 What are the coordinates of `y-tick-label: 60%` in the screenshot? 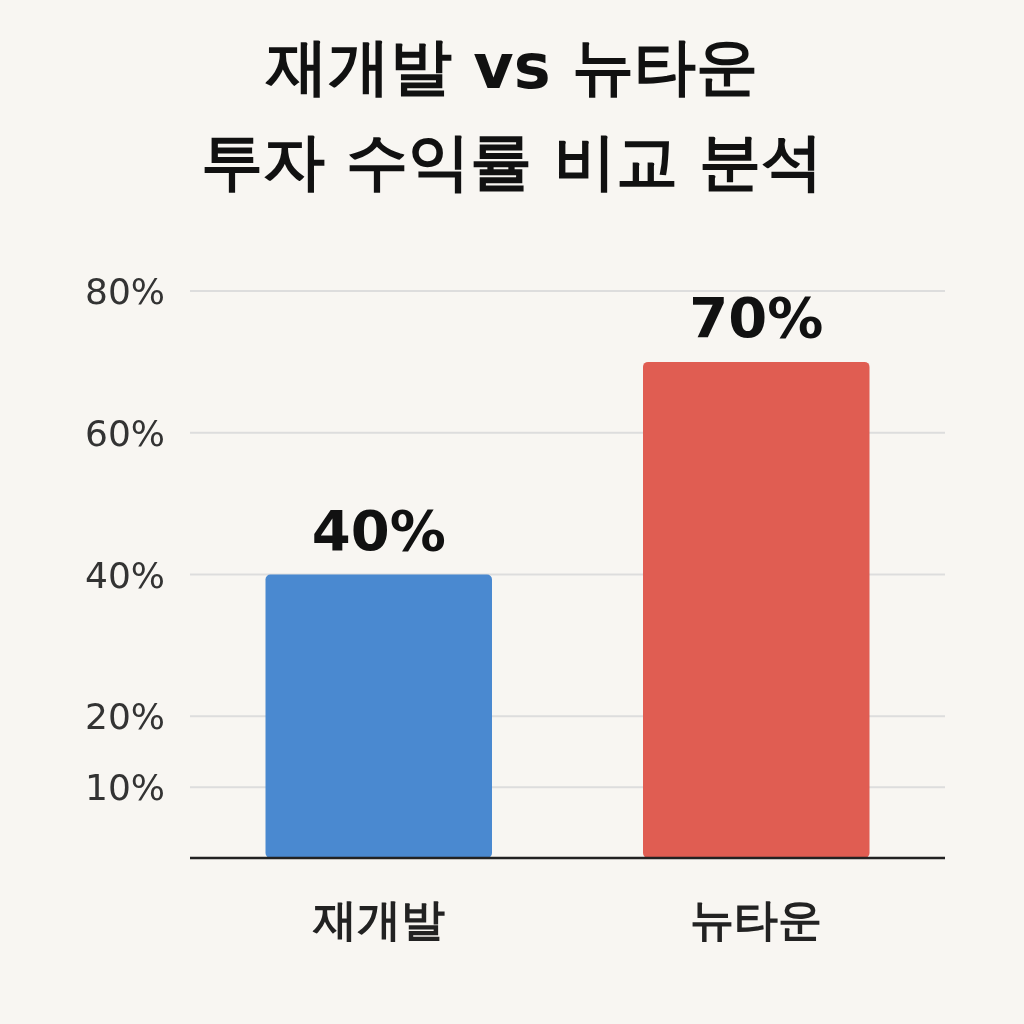 It's located at (124, 433).